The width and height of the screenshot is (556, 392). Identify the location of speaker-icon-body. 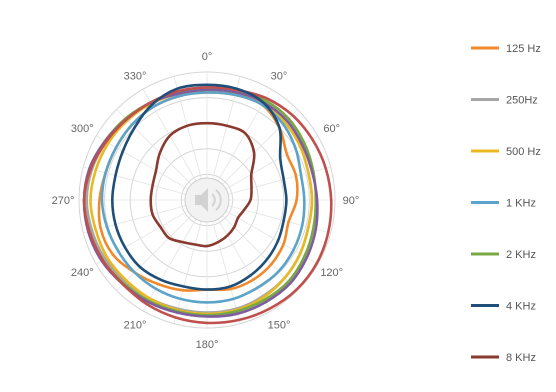
(201, 200).